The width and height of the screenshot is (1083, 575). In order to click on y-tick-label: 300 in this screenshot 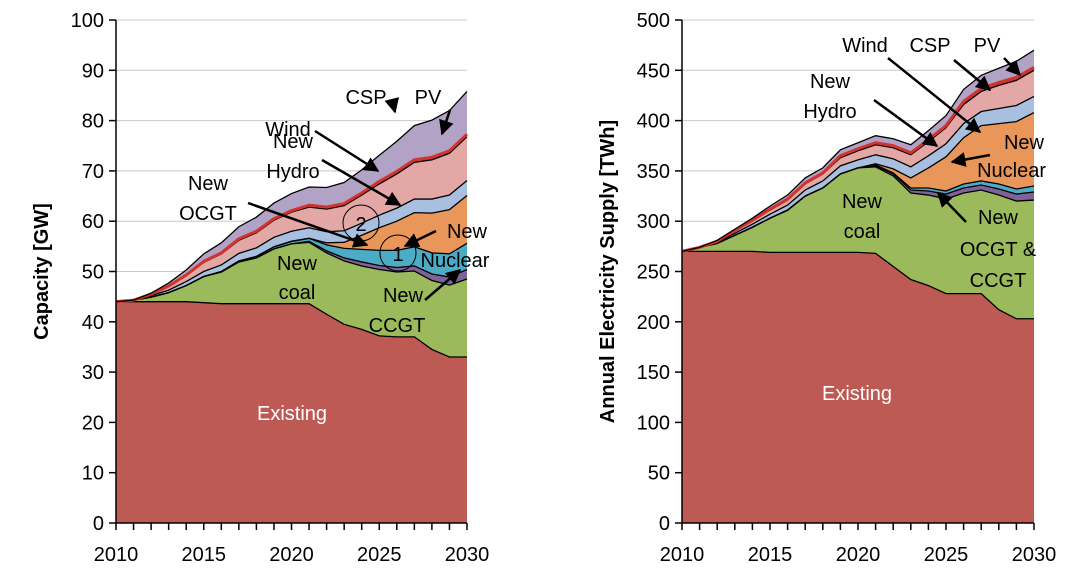, I will do `click(653, 222)`.